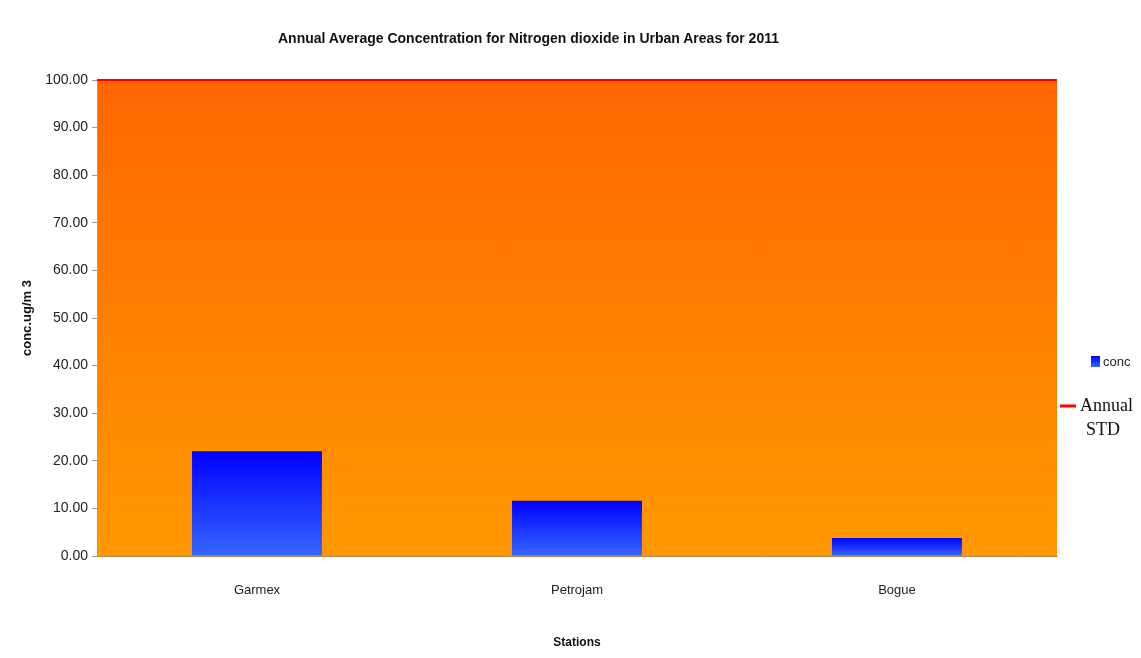  Describe the element at coordinates (1106, 416) in the screenshot. I see `legend-label: Annual STD` at that location.